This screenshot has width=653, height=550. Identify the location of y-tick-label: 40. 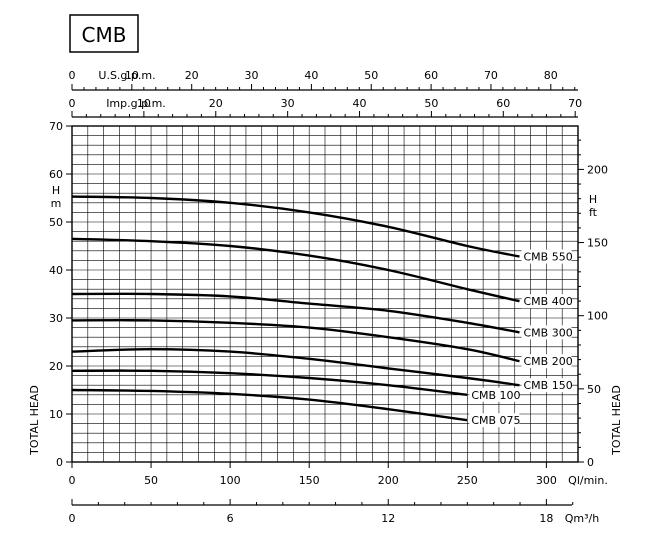
(56, 270).